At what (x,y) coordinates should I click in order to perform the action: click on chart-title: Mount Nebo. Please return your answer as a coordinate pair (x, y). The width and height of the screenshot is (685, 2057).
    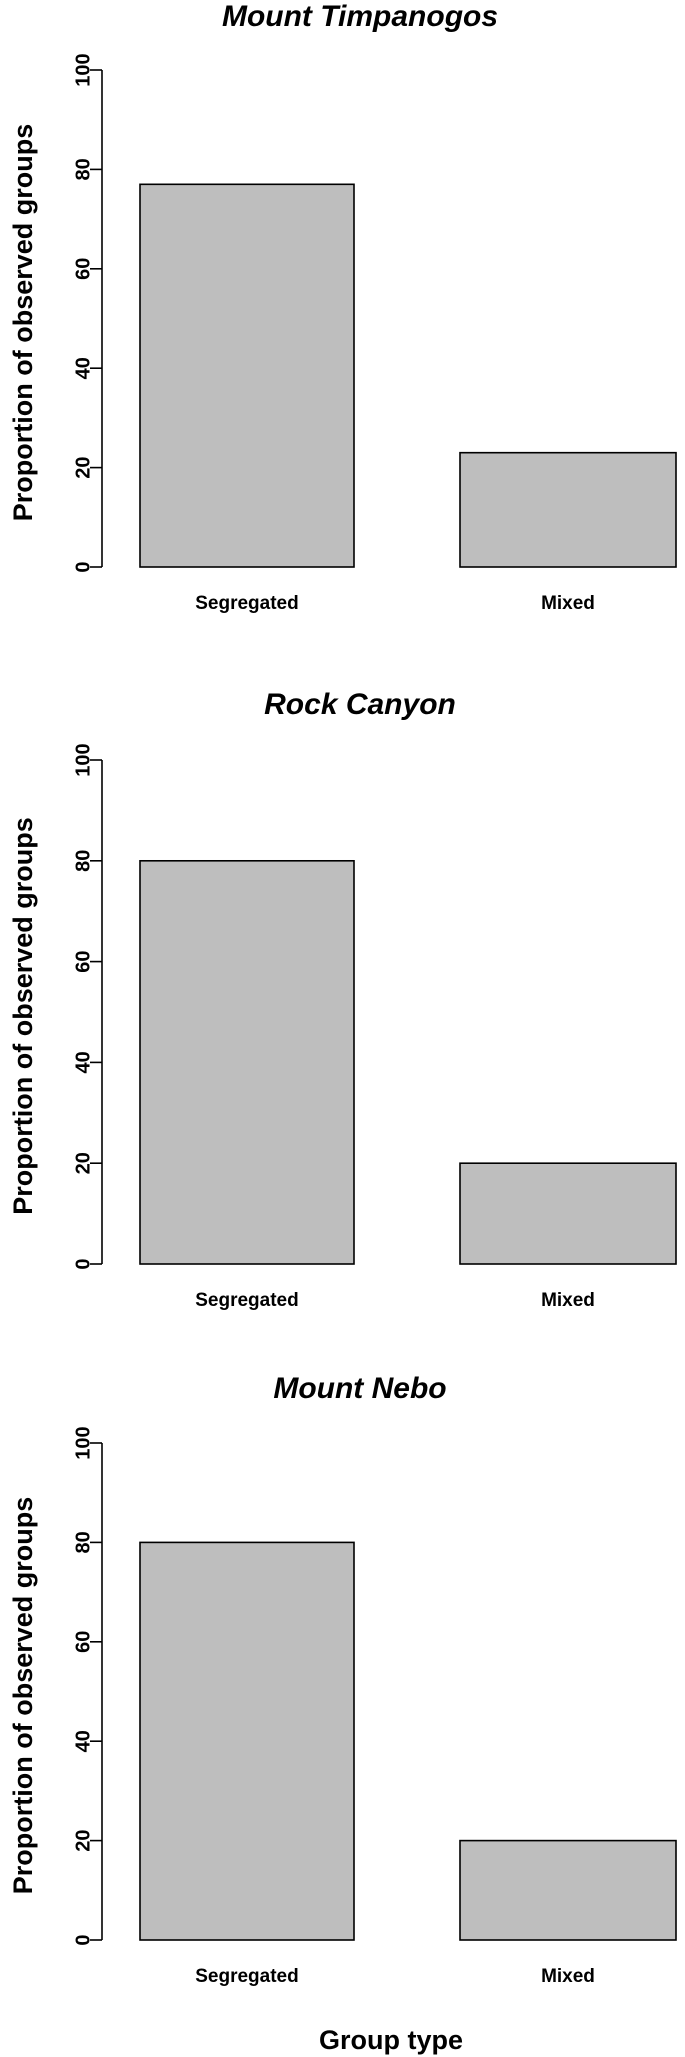
    Looking at the image, I should click on (359, 1388).